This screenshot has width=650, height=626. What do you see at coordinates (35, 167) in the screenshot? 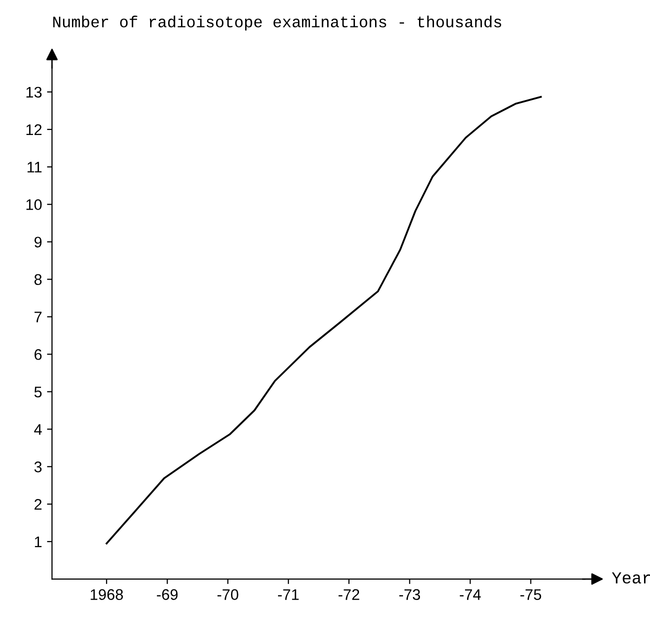
I see `y-tick-label: 11` at bounding box center [35, 167].